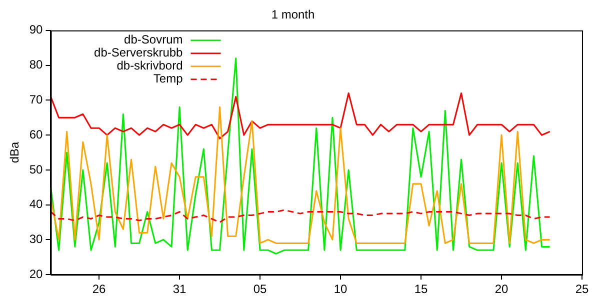  What do you see at coordinates (99, 289) in the screenshot?
I see `x-tick-label: 26` at bounding box center [99, 289].